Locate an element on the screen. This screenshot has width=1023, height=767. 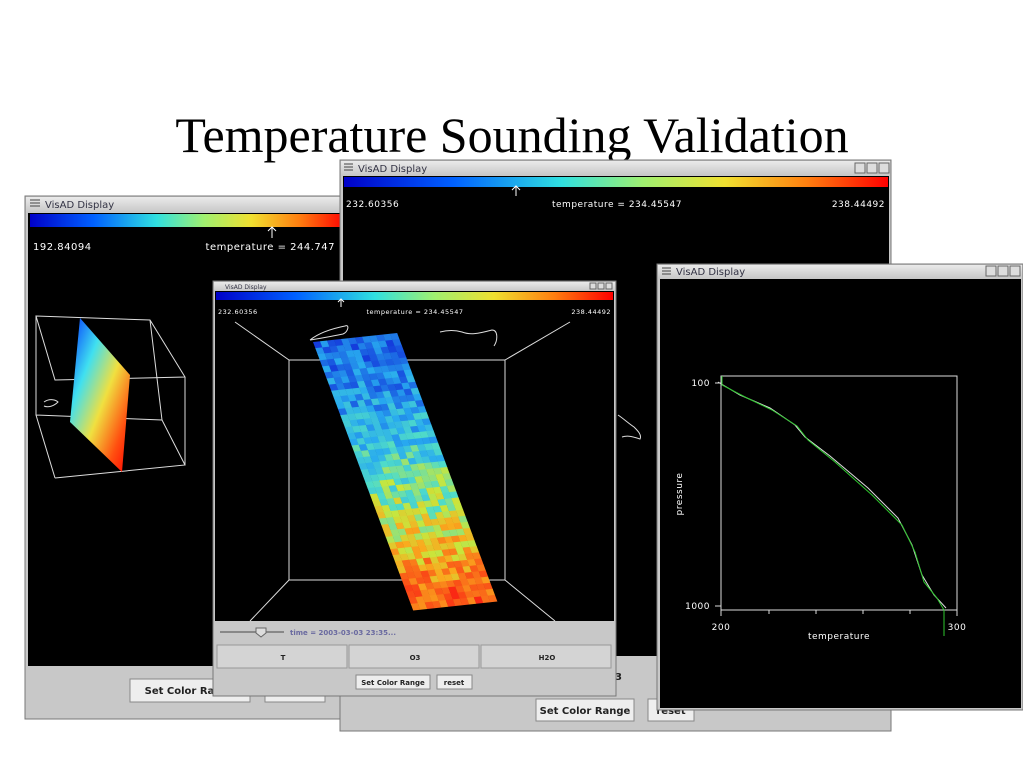
plot-box is located at coordinates (839, 493).